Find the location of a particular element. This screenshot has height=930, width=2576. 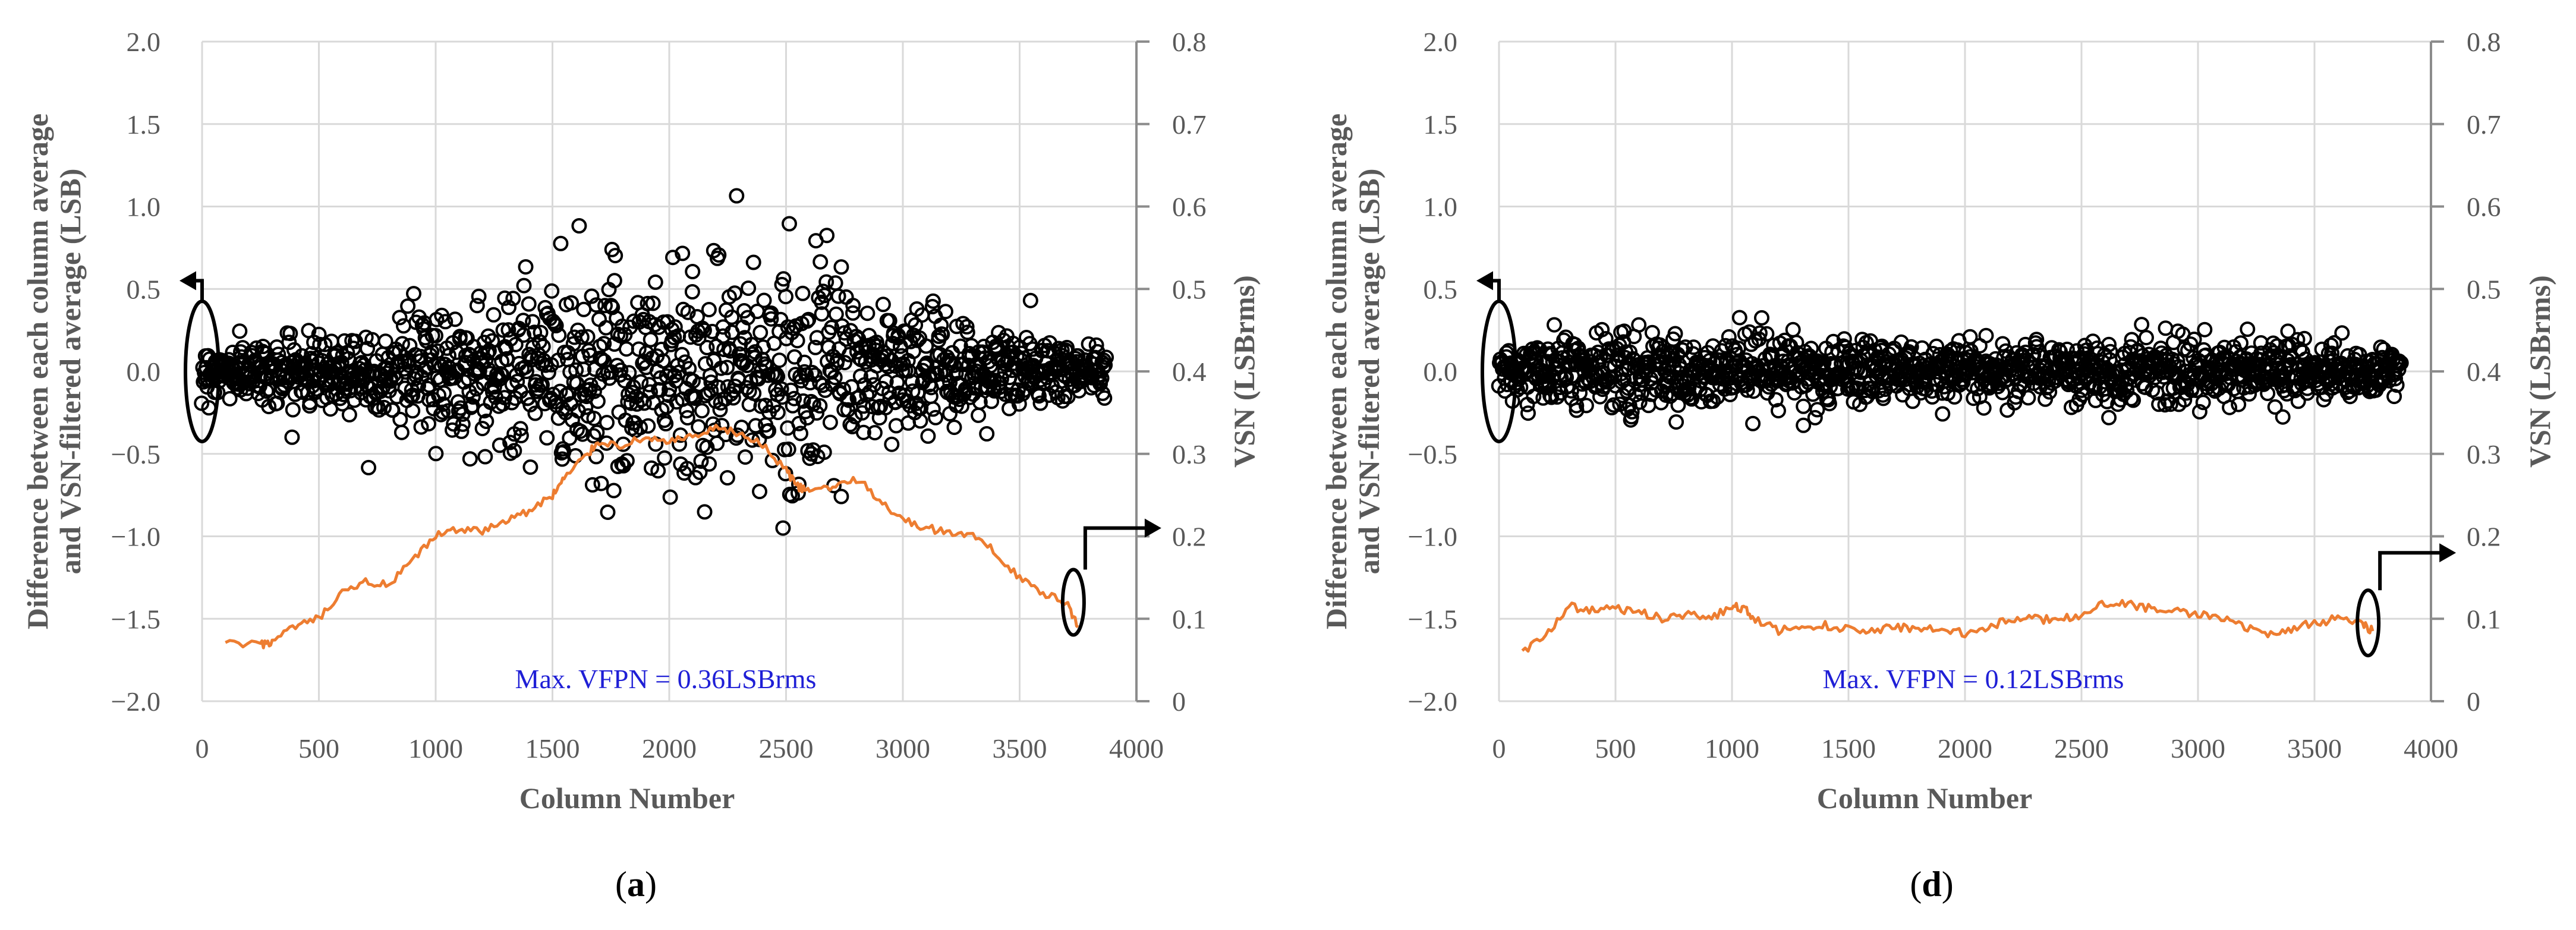

left-arrow-head is located at coordinates (187, 281).